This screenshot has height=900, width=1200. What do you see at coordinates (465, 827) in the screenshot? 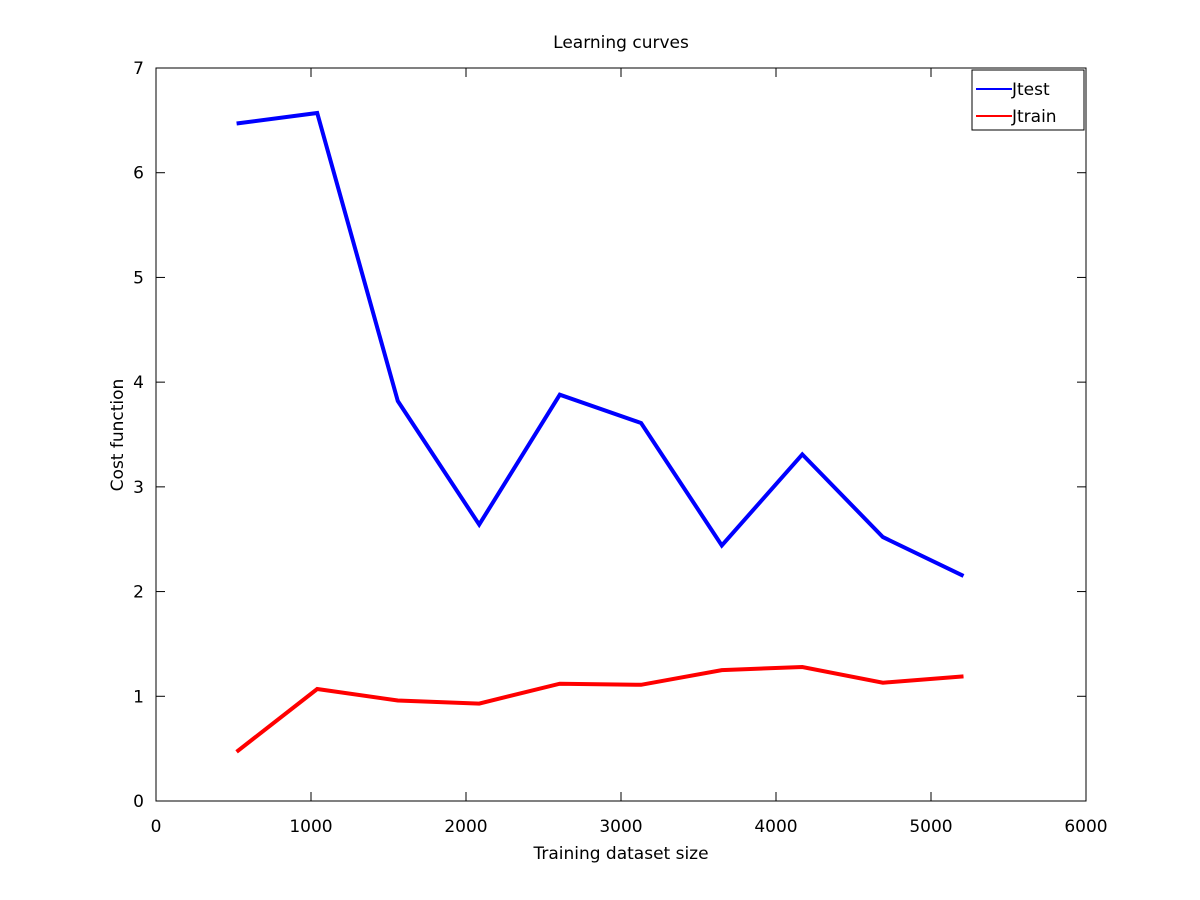
I see `x-tick-label: 2000` at bounding box center [465, 827].